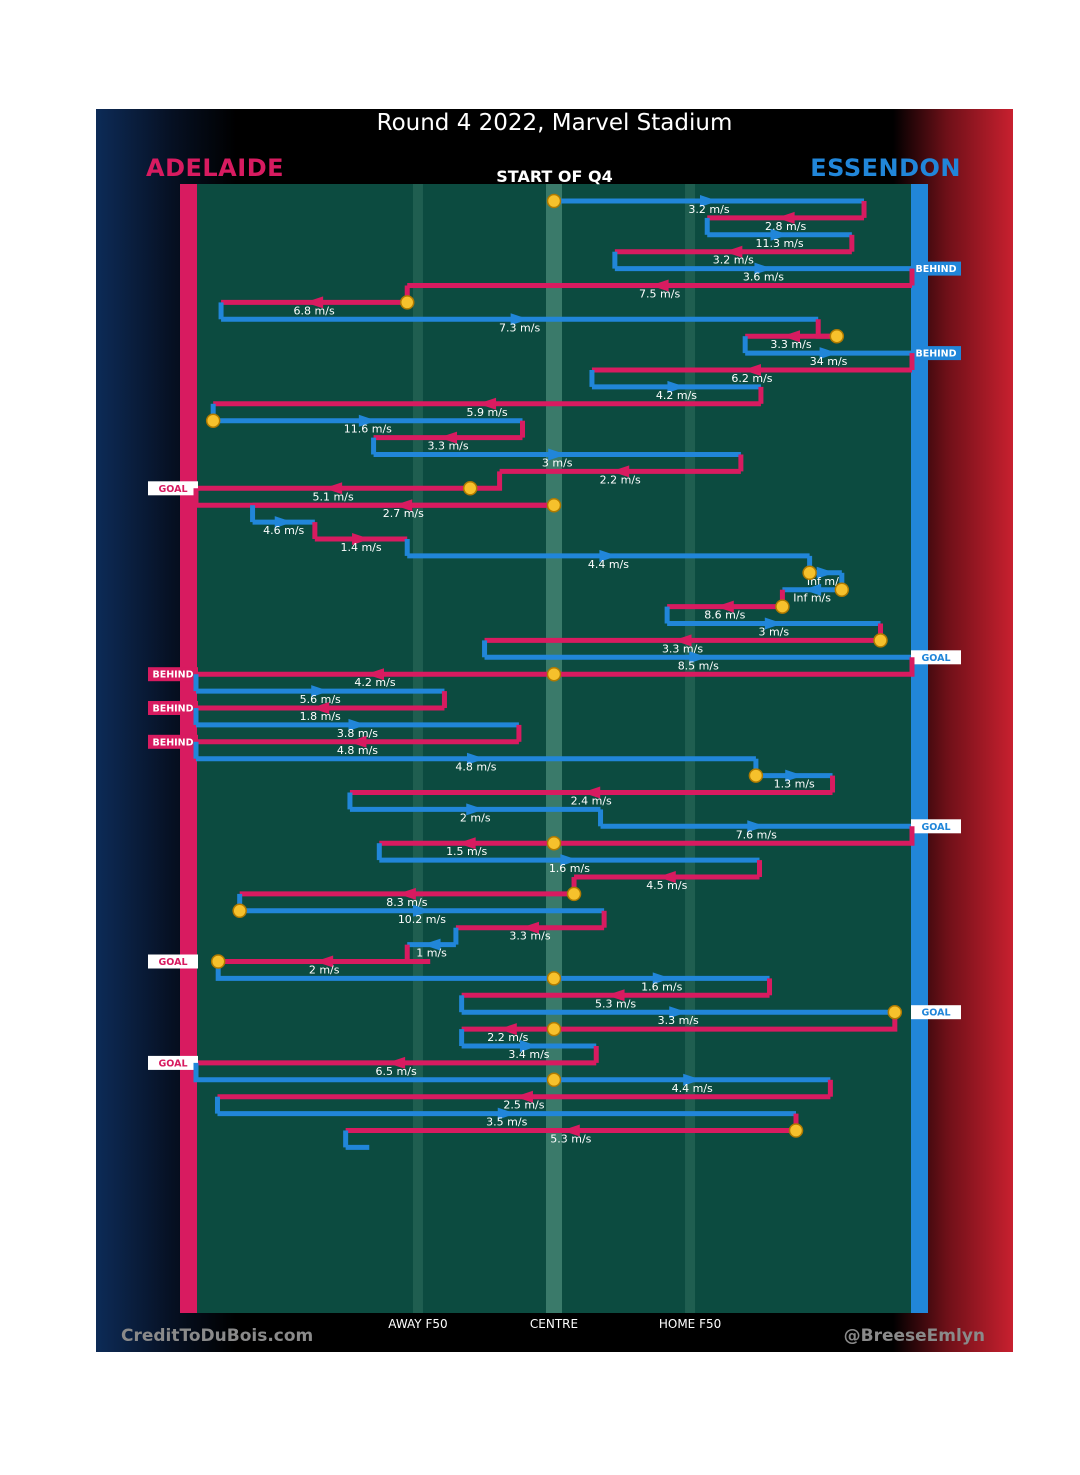 The height and width of the screenshot is (1475, 1080). I want to click on speed-label: 3.8 m/s, so click(357, 733).